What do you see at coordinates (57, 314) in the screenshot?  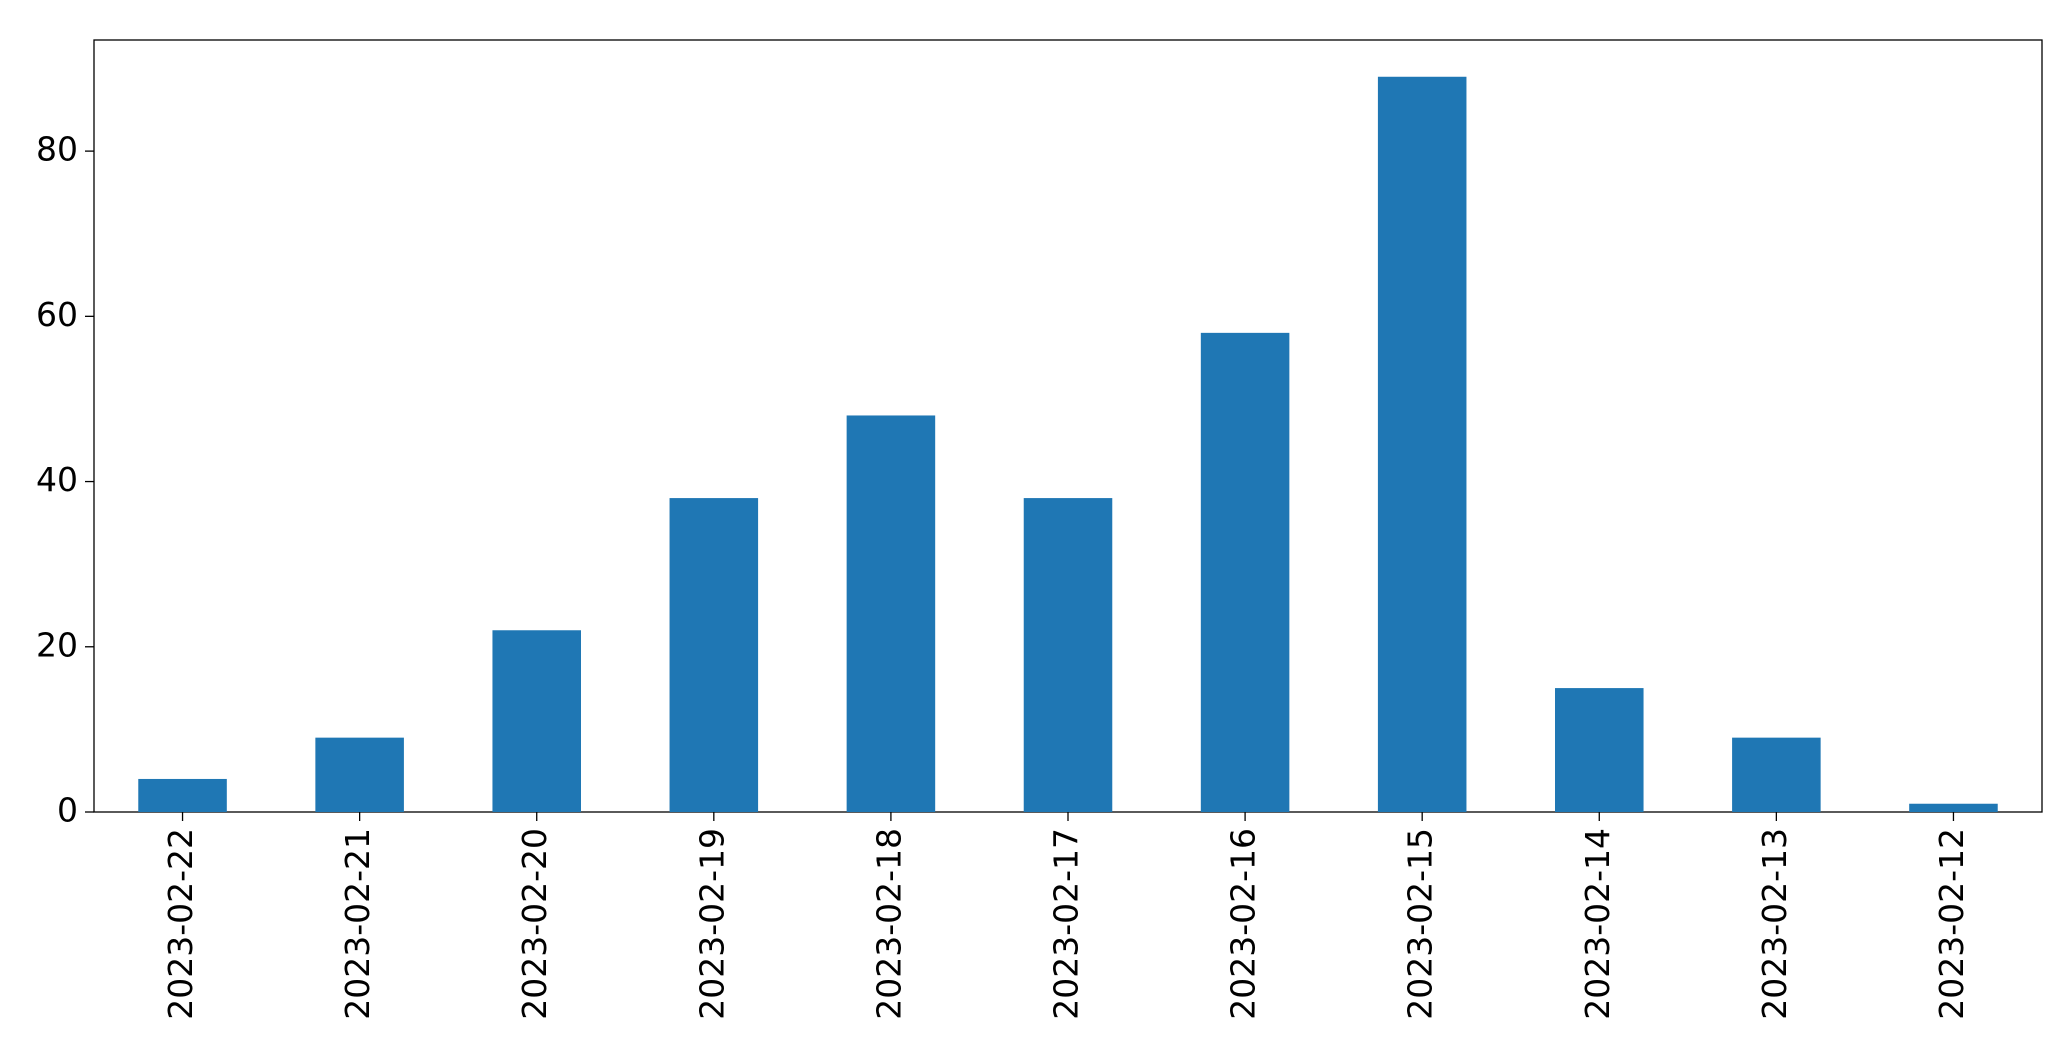 I see `y-tick-label: 60` at bounding box center [57, 314].